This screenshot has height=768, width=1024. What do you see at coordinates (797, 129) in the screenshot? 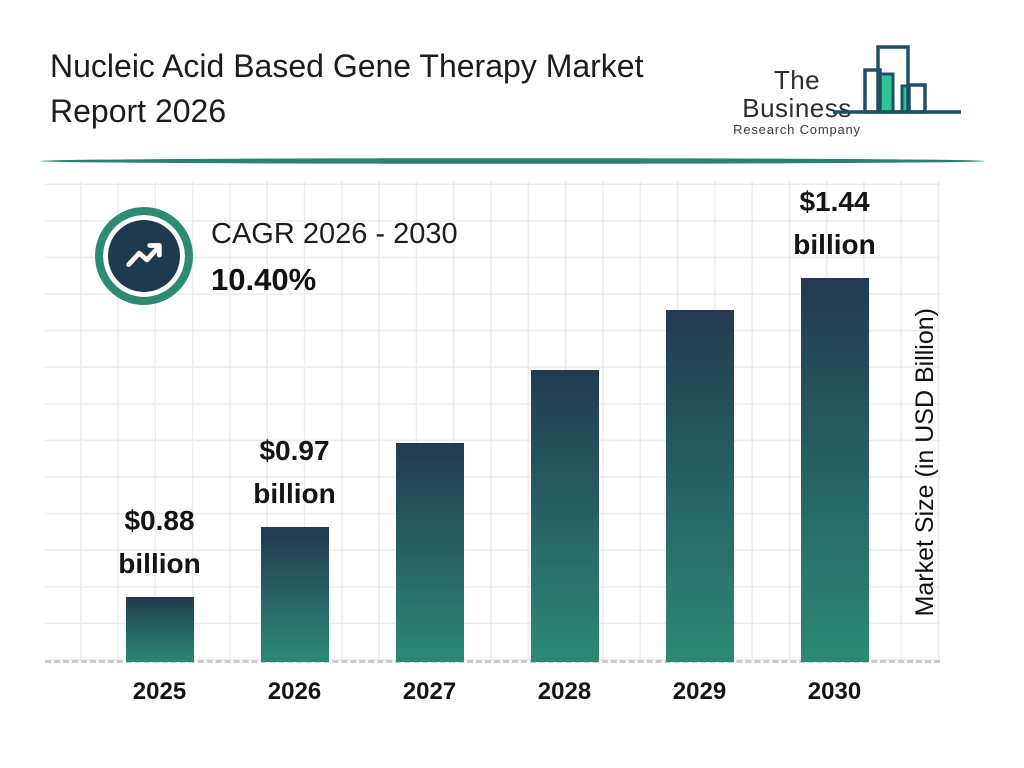
I see `logo-subname: Research Company` at bounding box center [797, 129].